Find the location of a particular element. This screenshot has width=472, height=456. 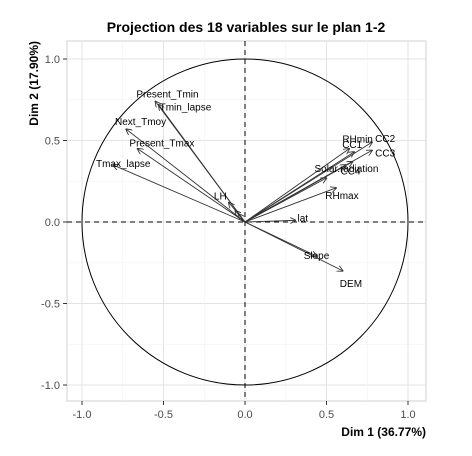

x-tick-label: -1.0 is located at coordinates (82, 415).